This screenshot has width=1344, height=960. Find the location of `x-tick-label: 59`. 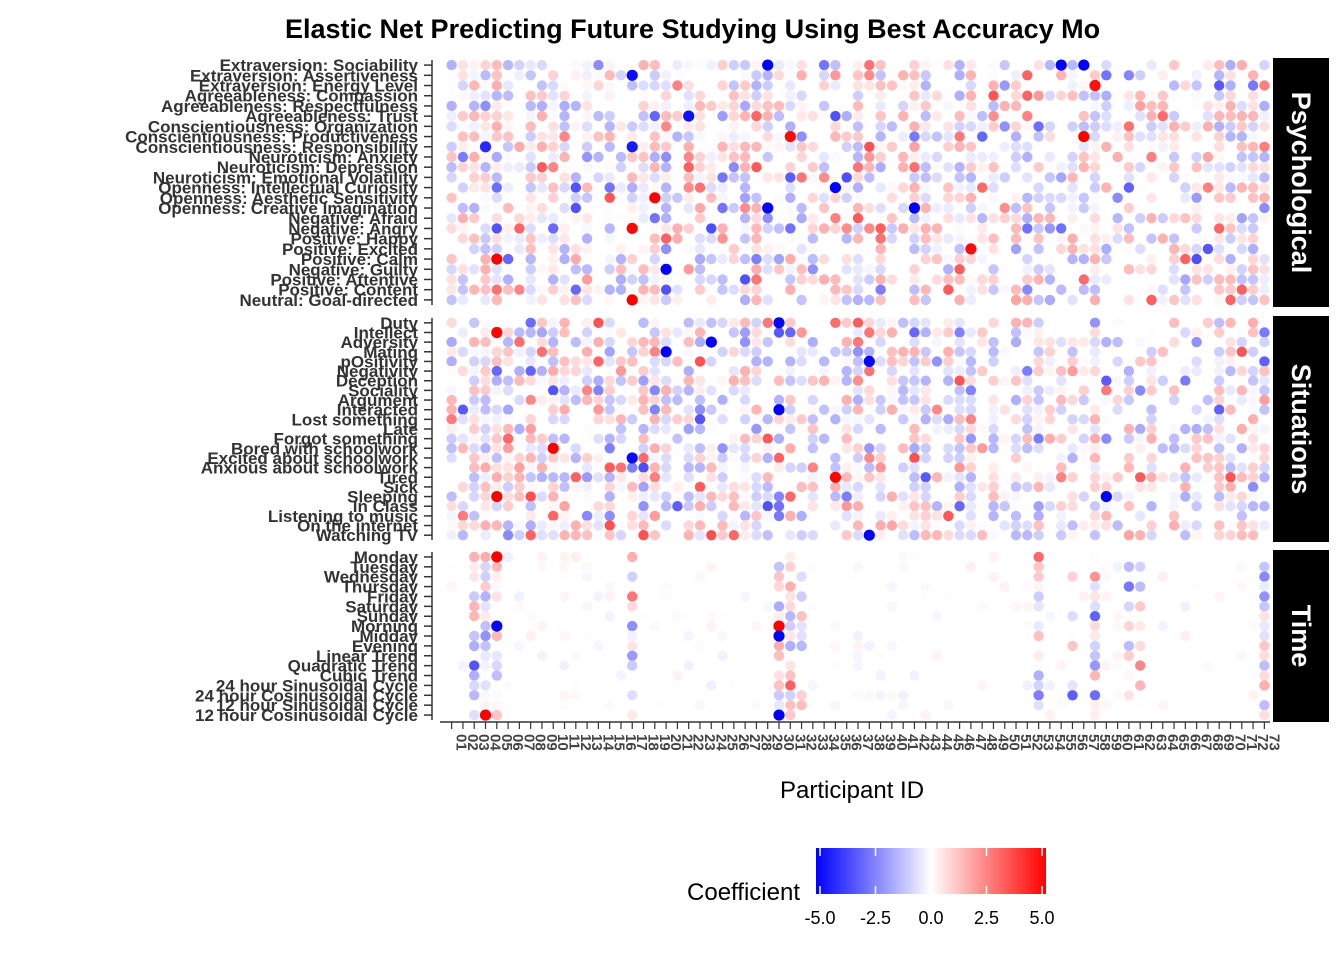

x-tick-label: 59 is located at coordinates (1115, 742).